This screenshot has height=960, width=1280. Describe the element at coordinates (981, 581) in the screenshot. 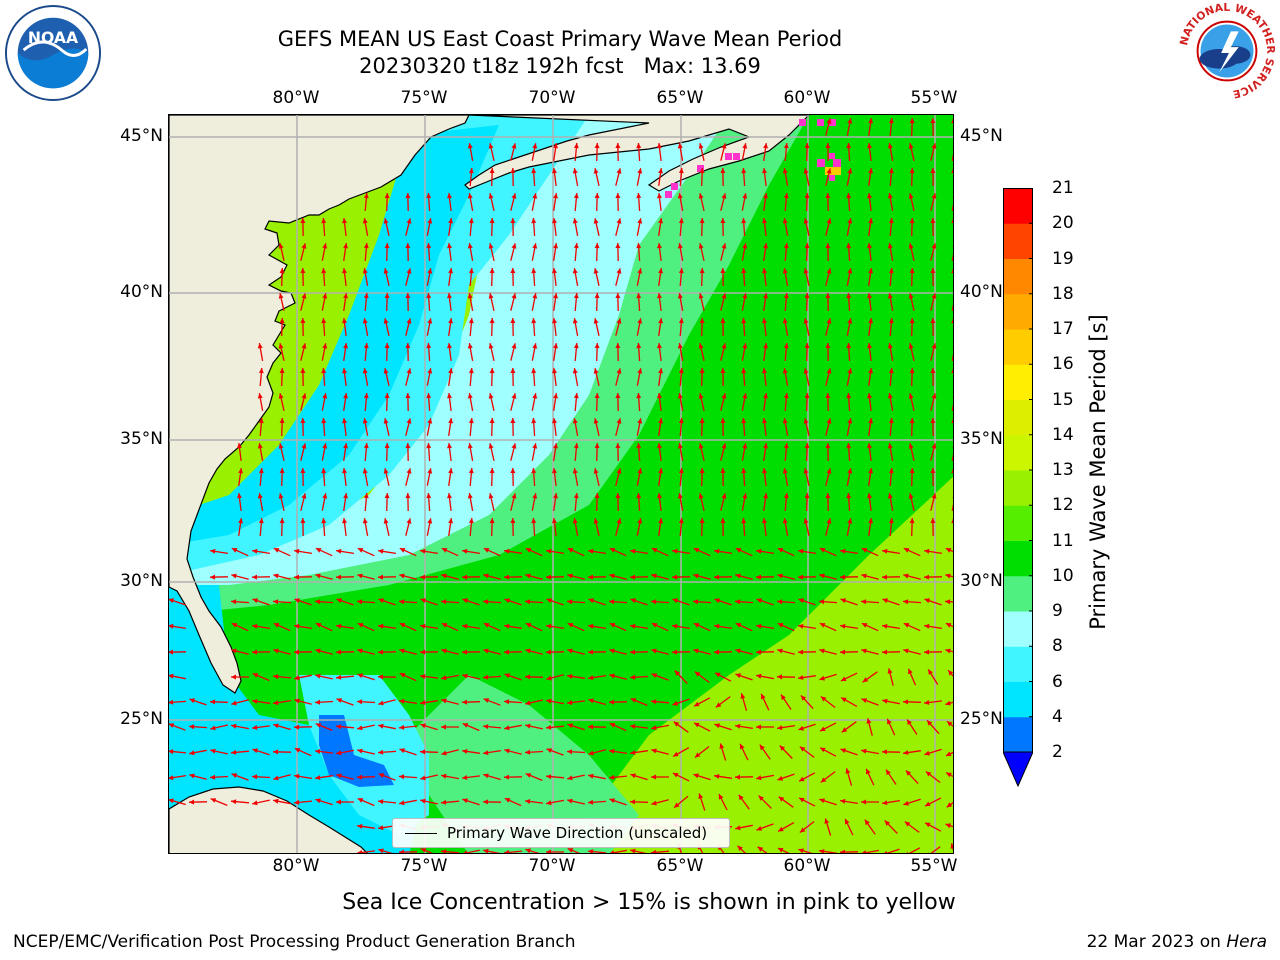

I see `right-lat-label: 30°N` at that location.